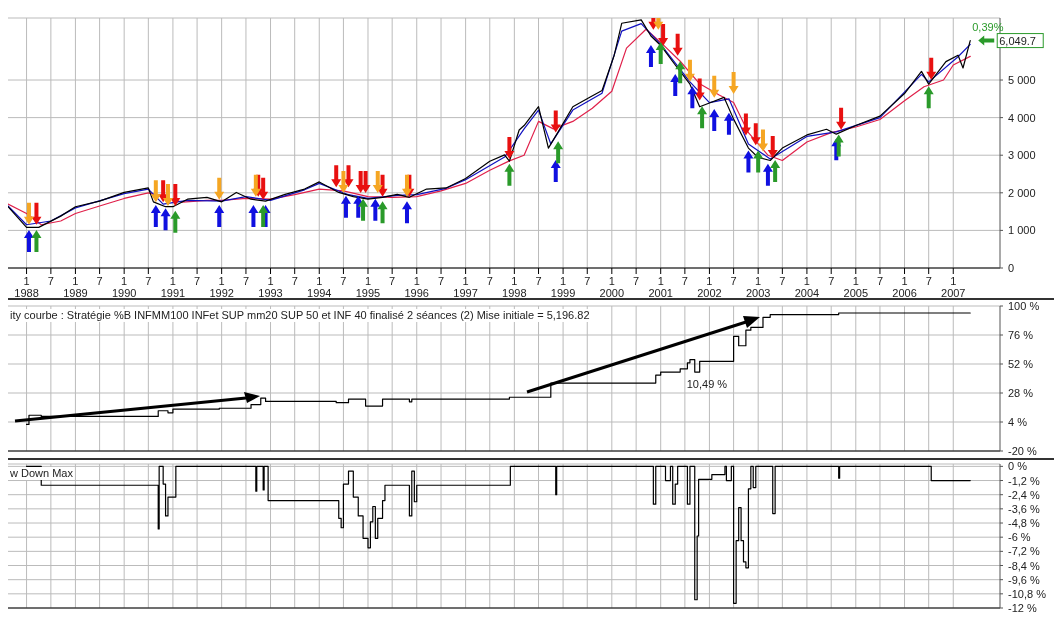 This screenshot has width=1062, height=619. What do you see at coordinates (1022, 80) in the screenshot?
I see `y-tick-label: 5 000` at bounding box center [1022, 80].